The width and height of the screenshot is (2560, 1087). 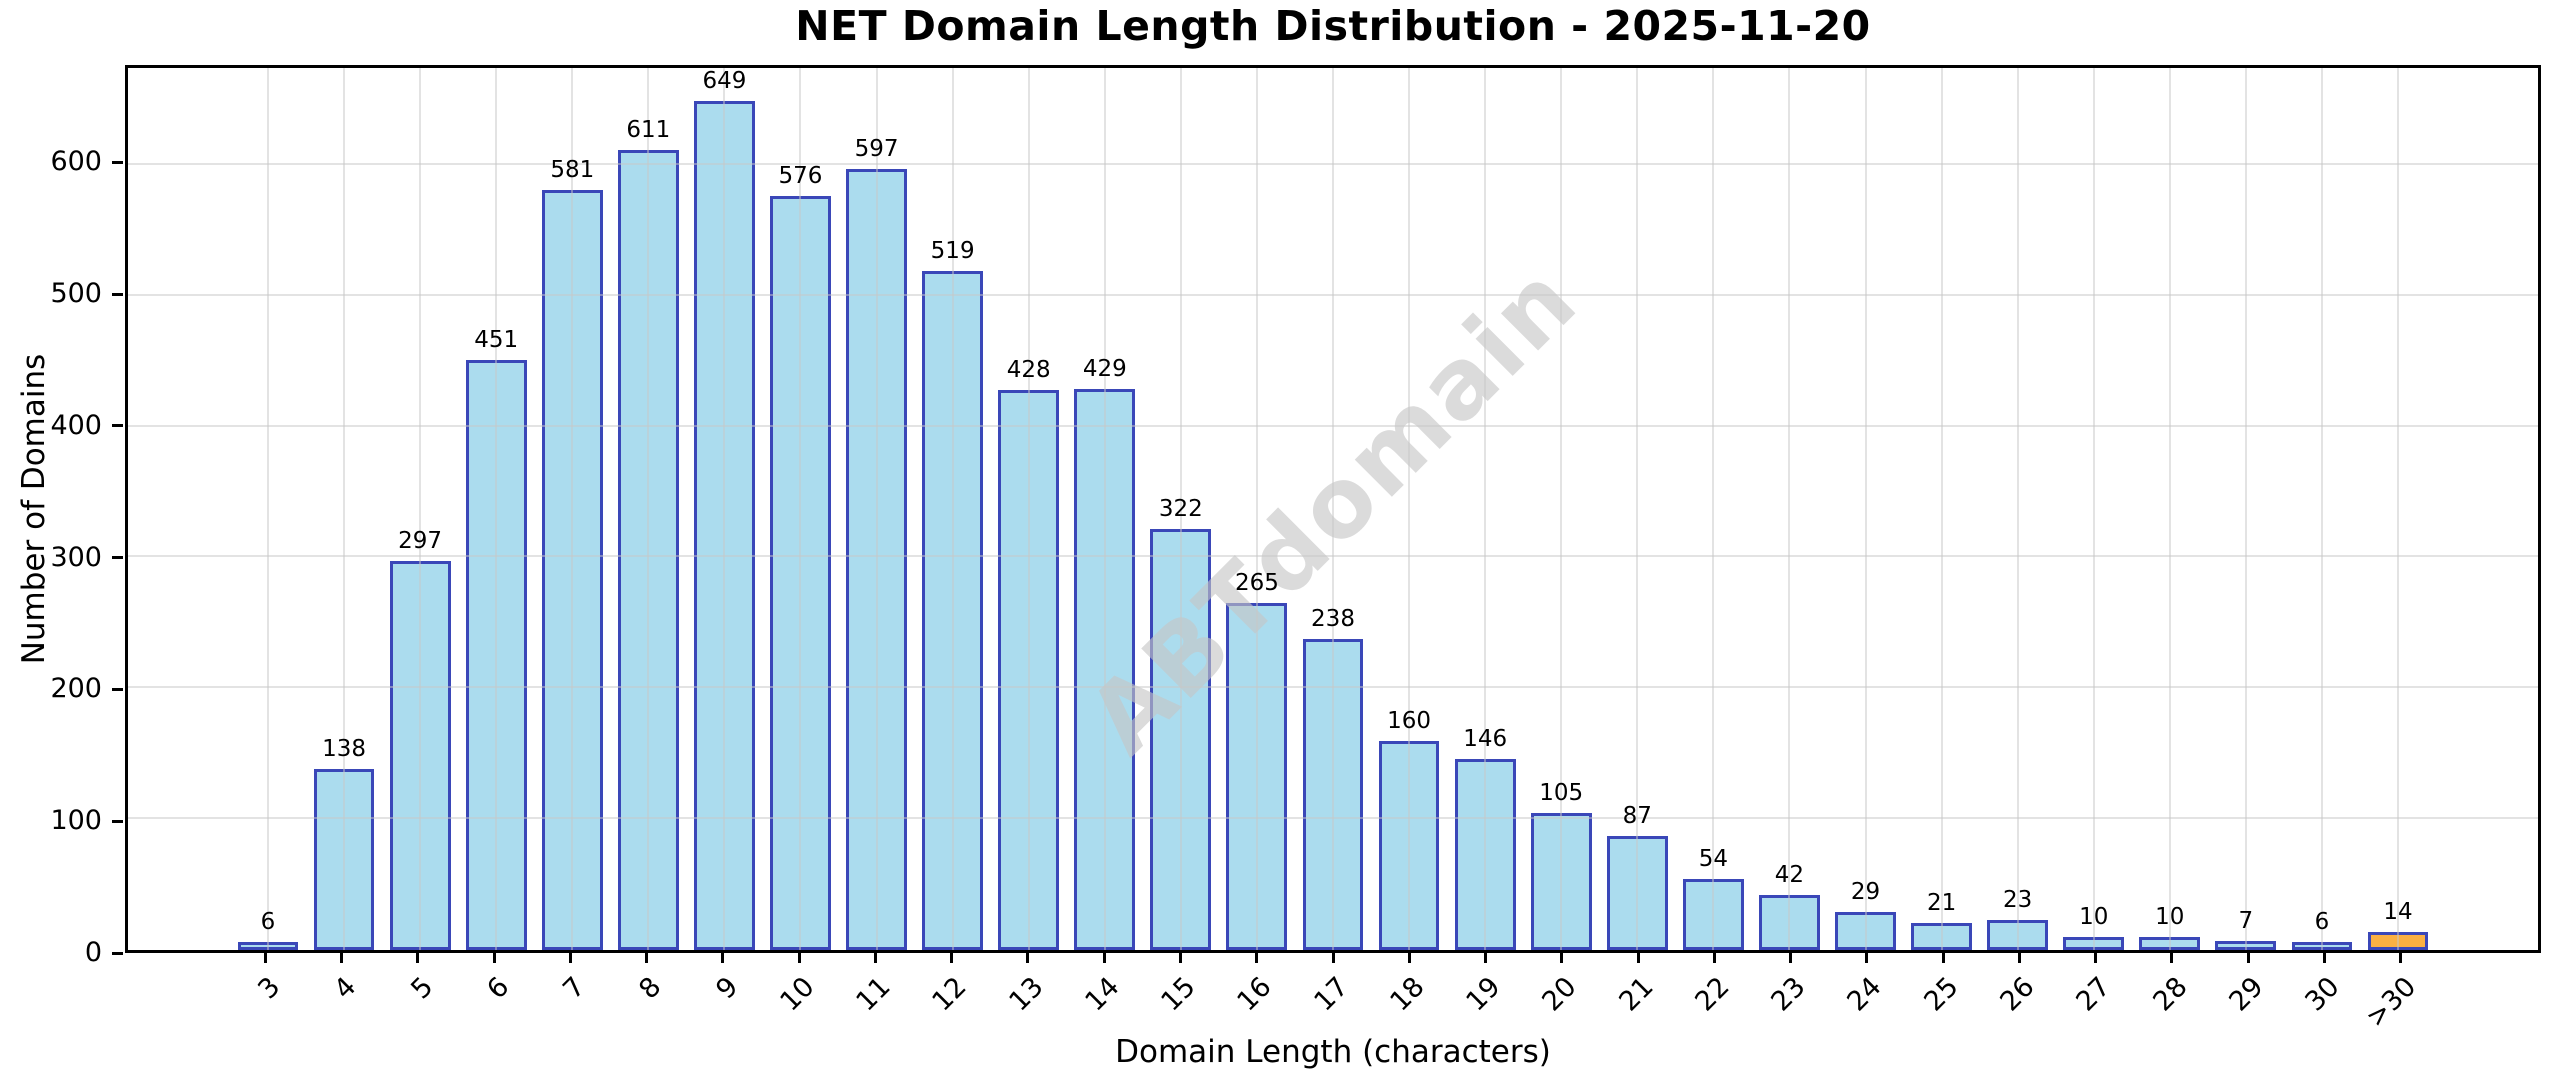 I want to click on x-tick-label-text: 18, so click(x=1407, y=994).